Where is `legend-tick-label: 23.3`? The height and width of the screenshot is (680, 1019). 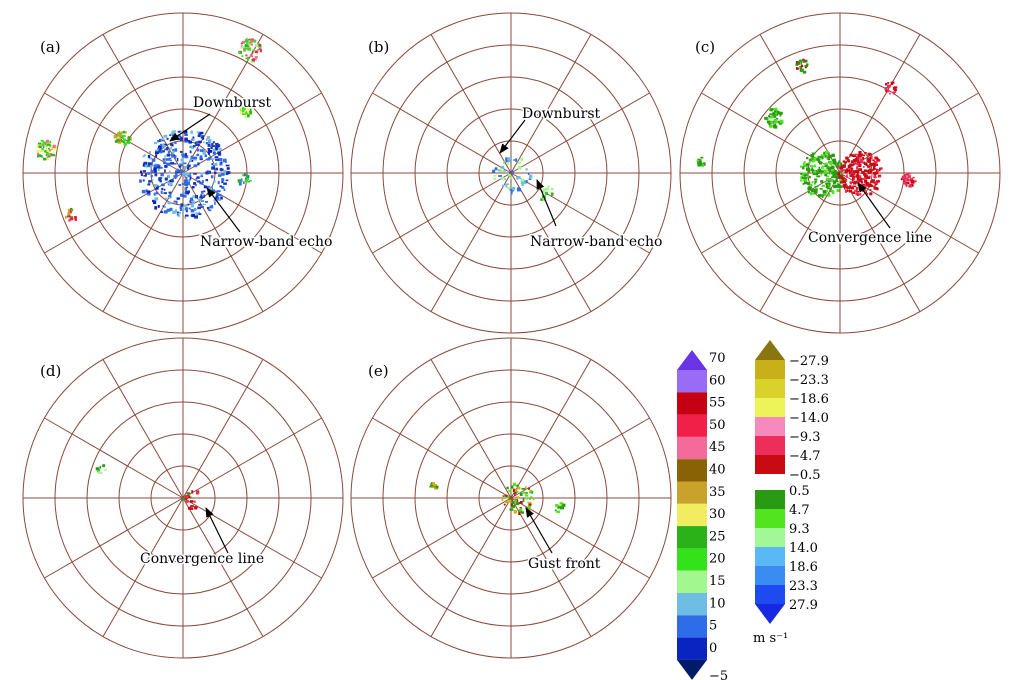
legend-tick-label: 23.3 is located at coordinates (803, 586).